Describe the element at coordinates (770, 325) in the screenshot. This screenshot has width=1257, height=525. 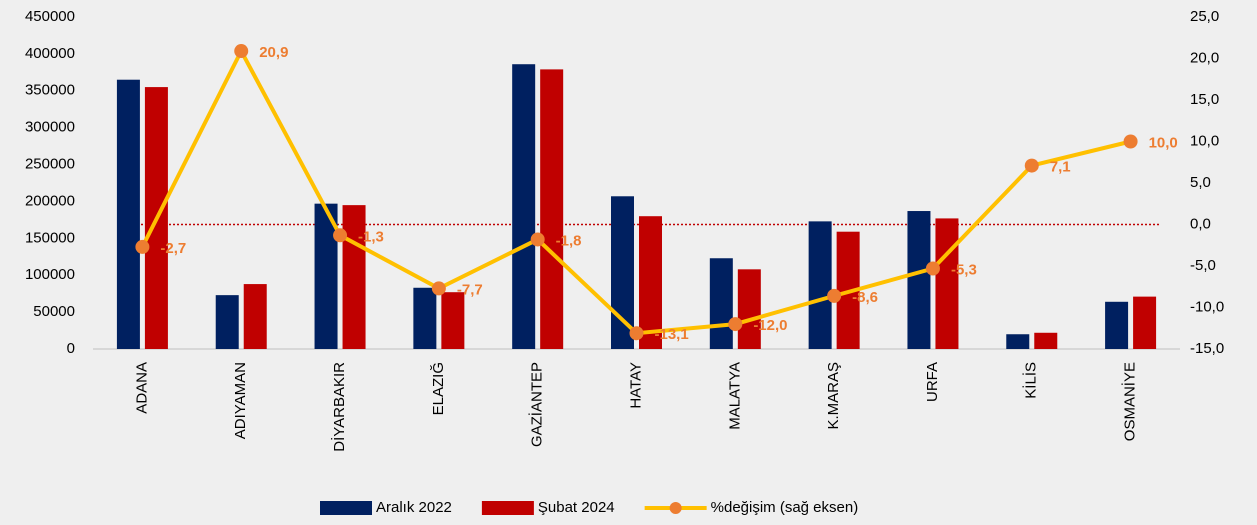
I see `value-label: -12,0` at that location.